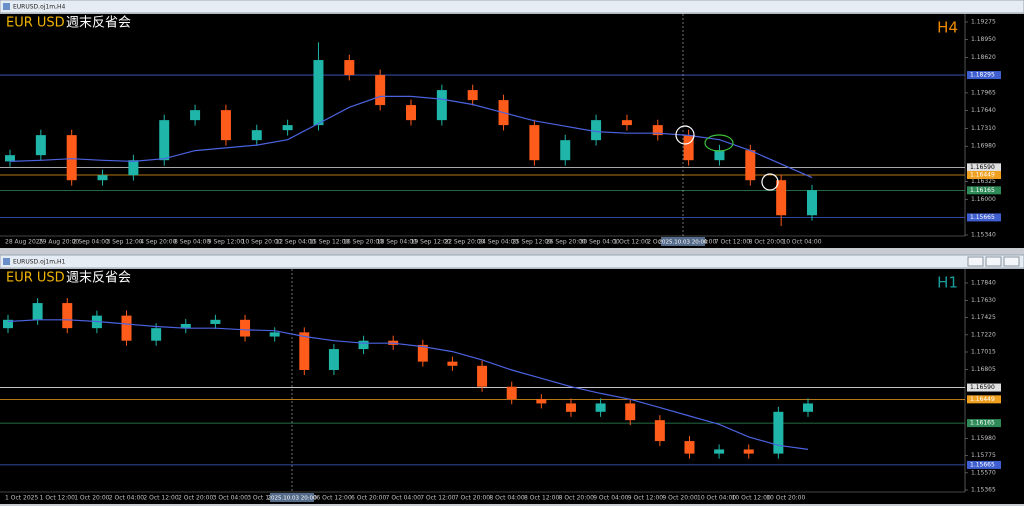 This screenshot has height=506, width=1024. I want to click on time-label: 30 Sep 04:00, so click(600, 242).